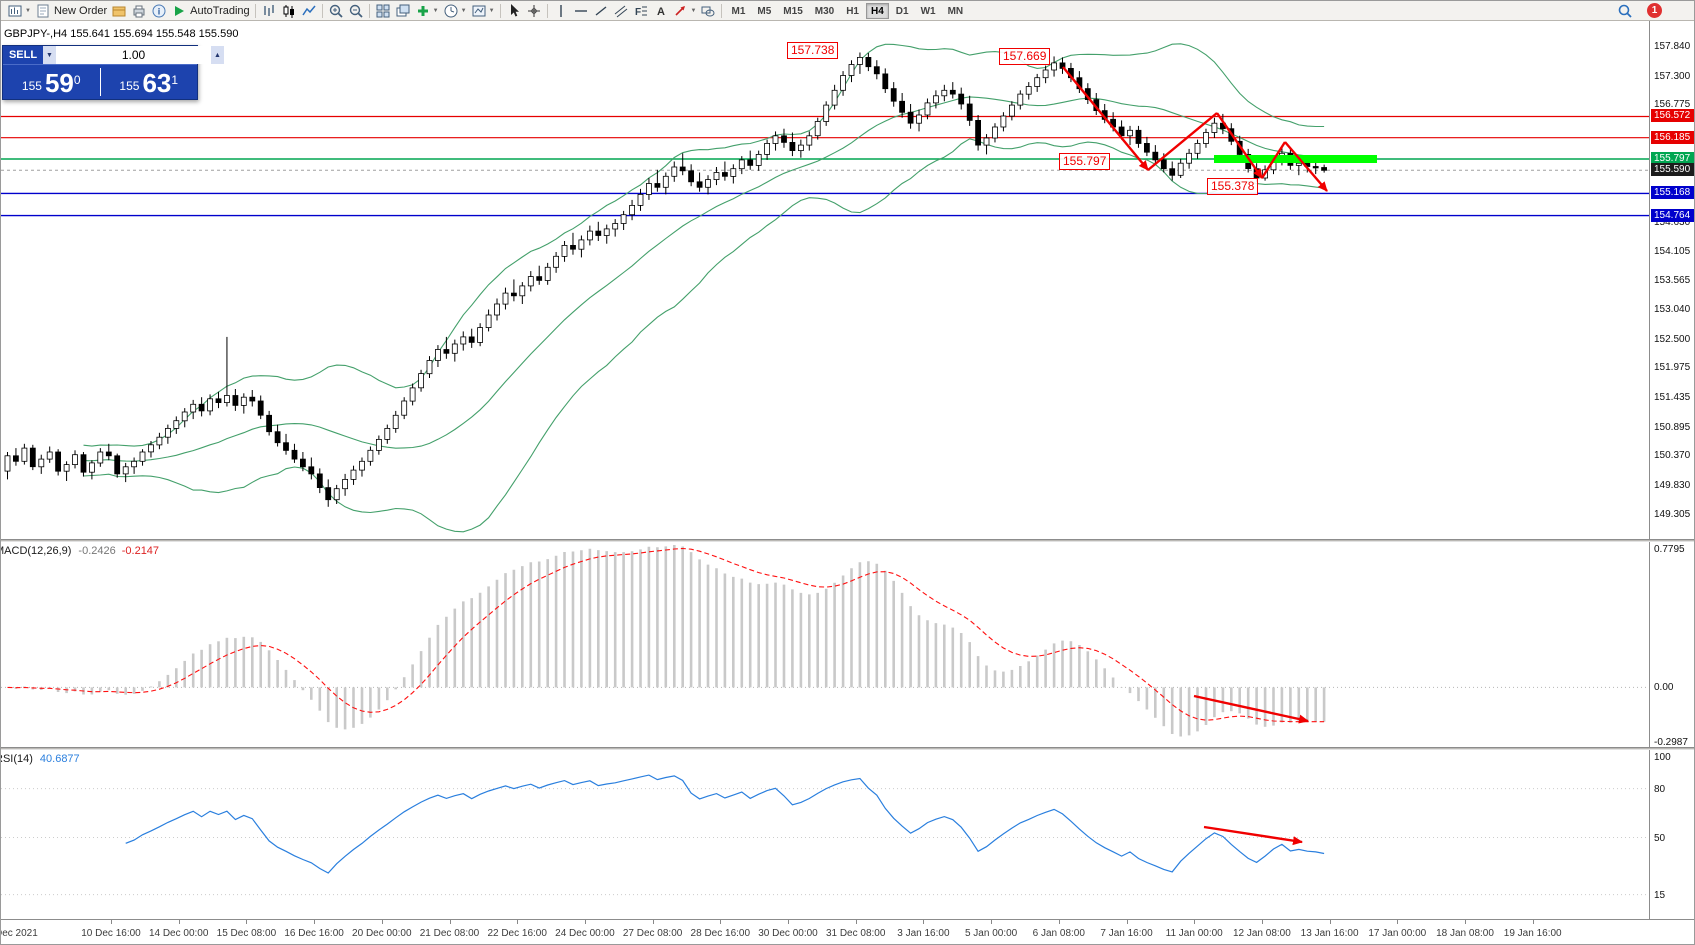 This screenshot has width=1695, height=945. What do you see at coordinates (1625, 11) in the screenshot?
I see `search-icon` at bounding box center [1625, 11].